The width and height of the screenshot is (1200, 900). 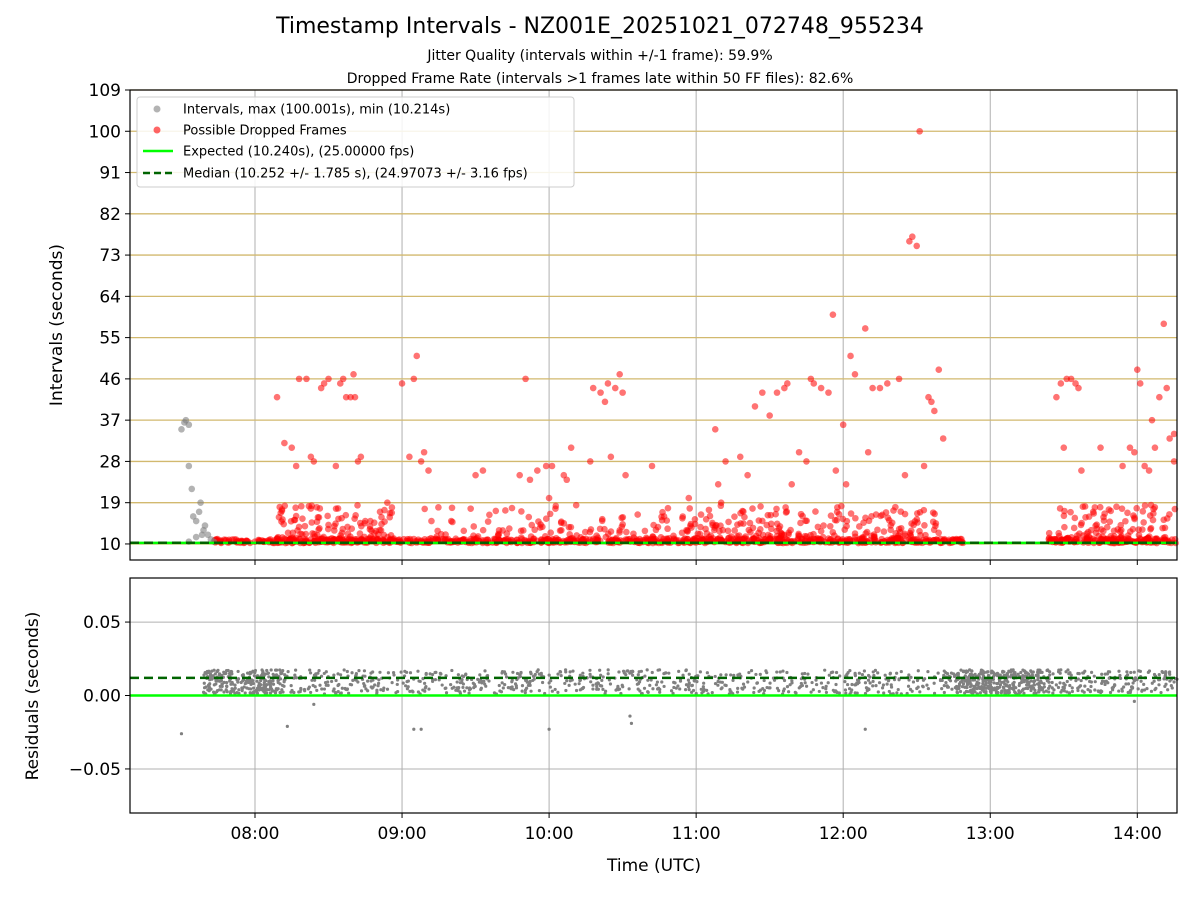 What do you see at coordinates (102, 623) in the screenshot?
I see `bottom-y-tick-label: 0.05` at bounding box center [102, 623].